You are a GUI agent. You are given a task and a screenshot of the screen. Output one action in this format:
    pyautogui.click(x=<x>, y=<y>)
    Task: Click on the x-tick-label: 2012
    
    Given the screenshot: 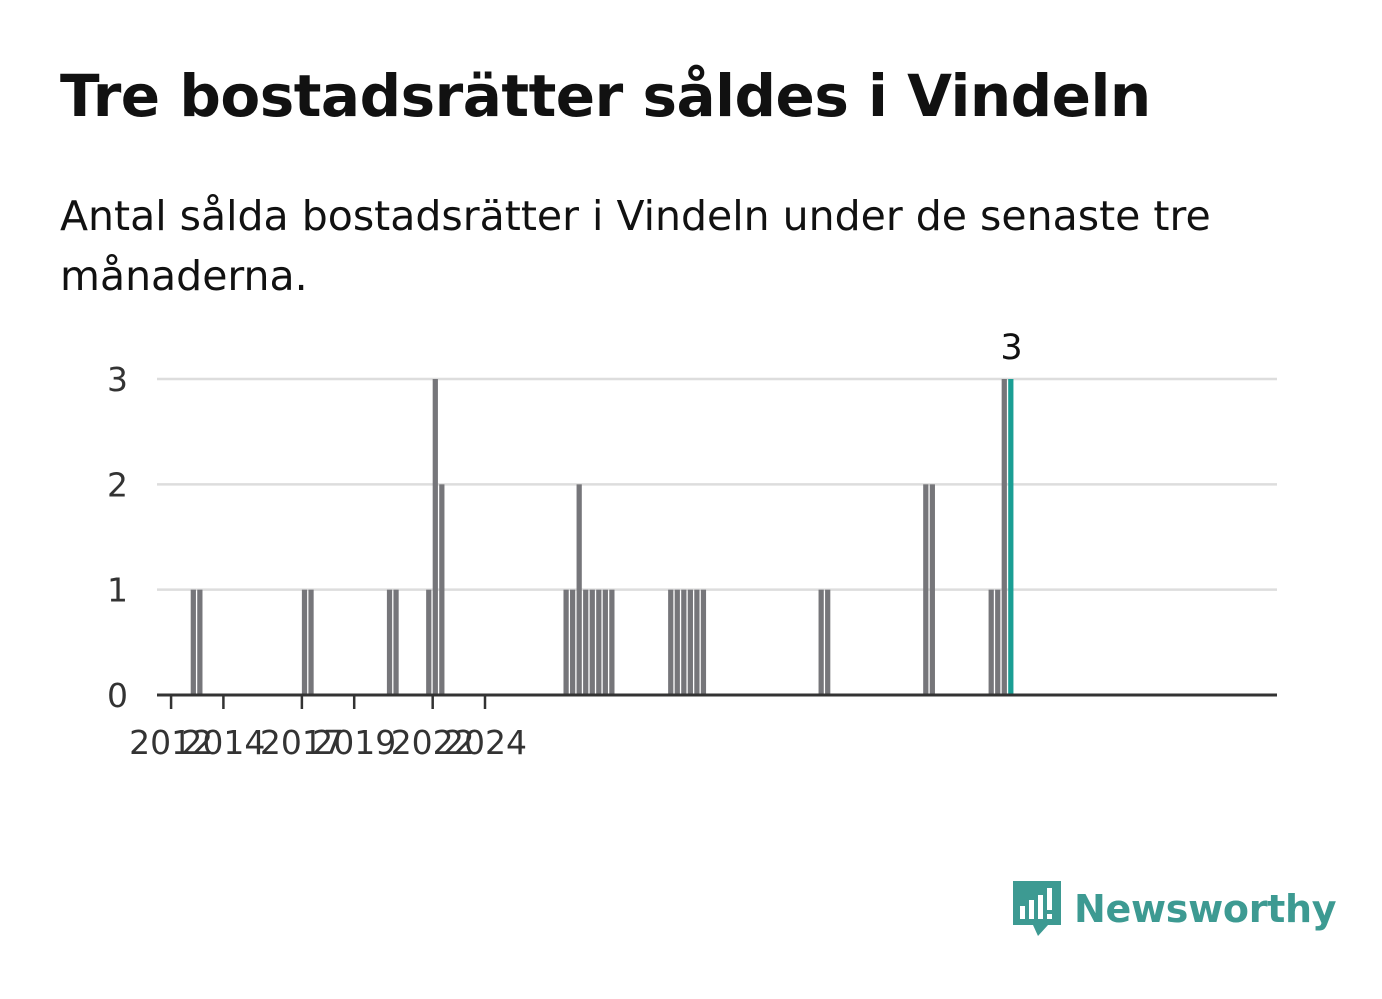 What is the action you would take?
    pyautogui.click(x=171, y=742)
    